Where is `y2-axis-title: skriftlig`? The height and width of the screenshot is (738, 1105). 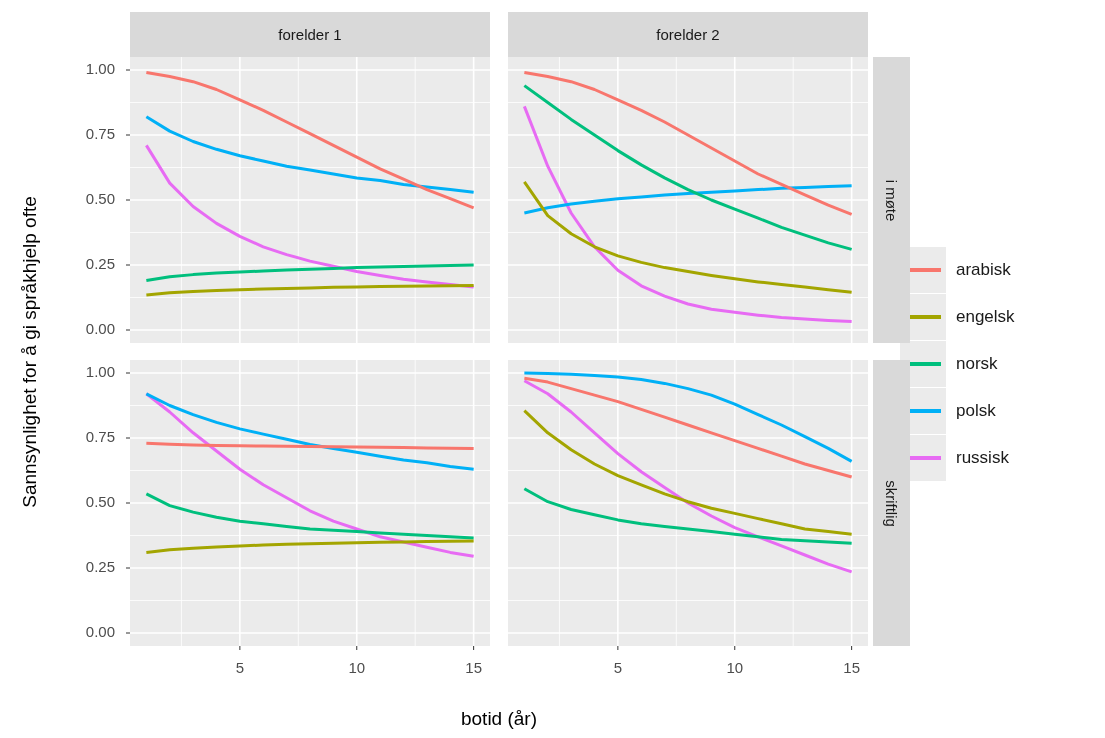
y2-axis-title: skriftlig is located at coordinates (892, 503).